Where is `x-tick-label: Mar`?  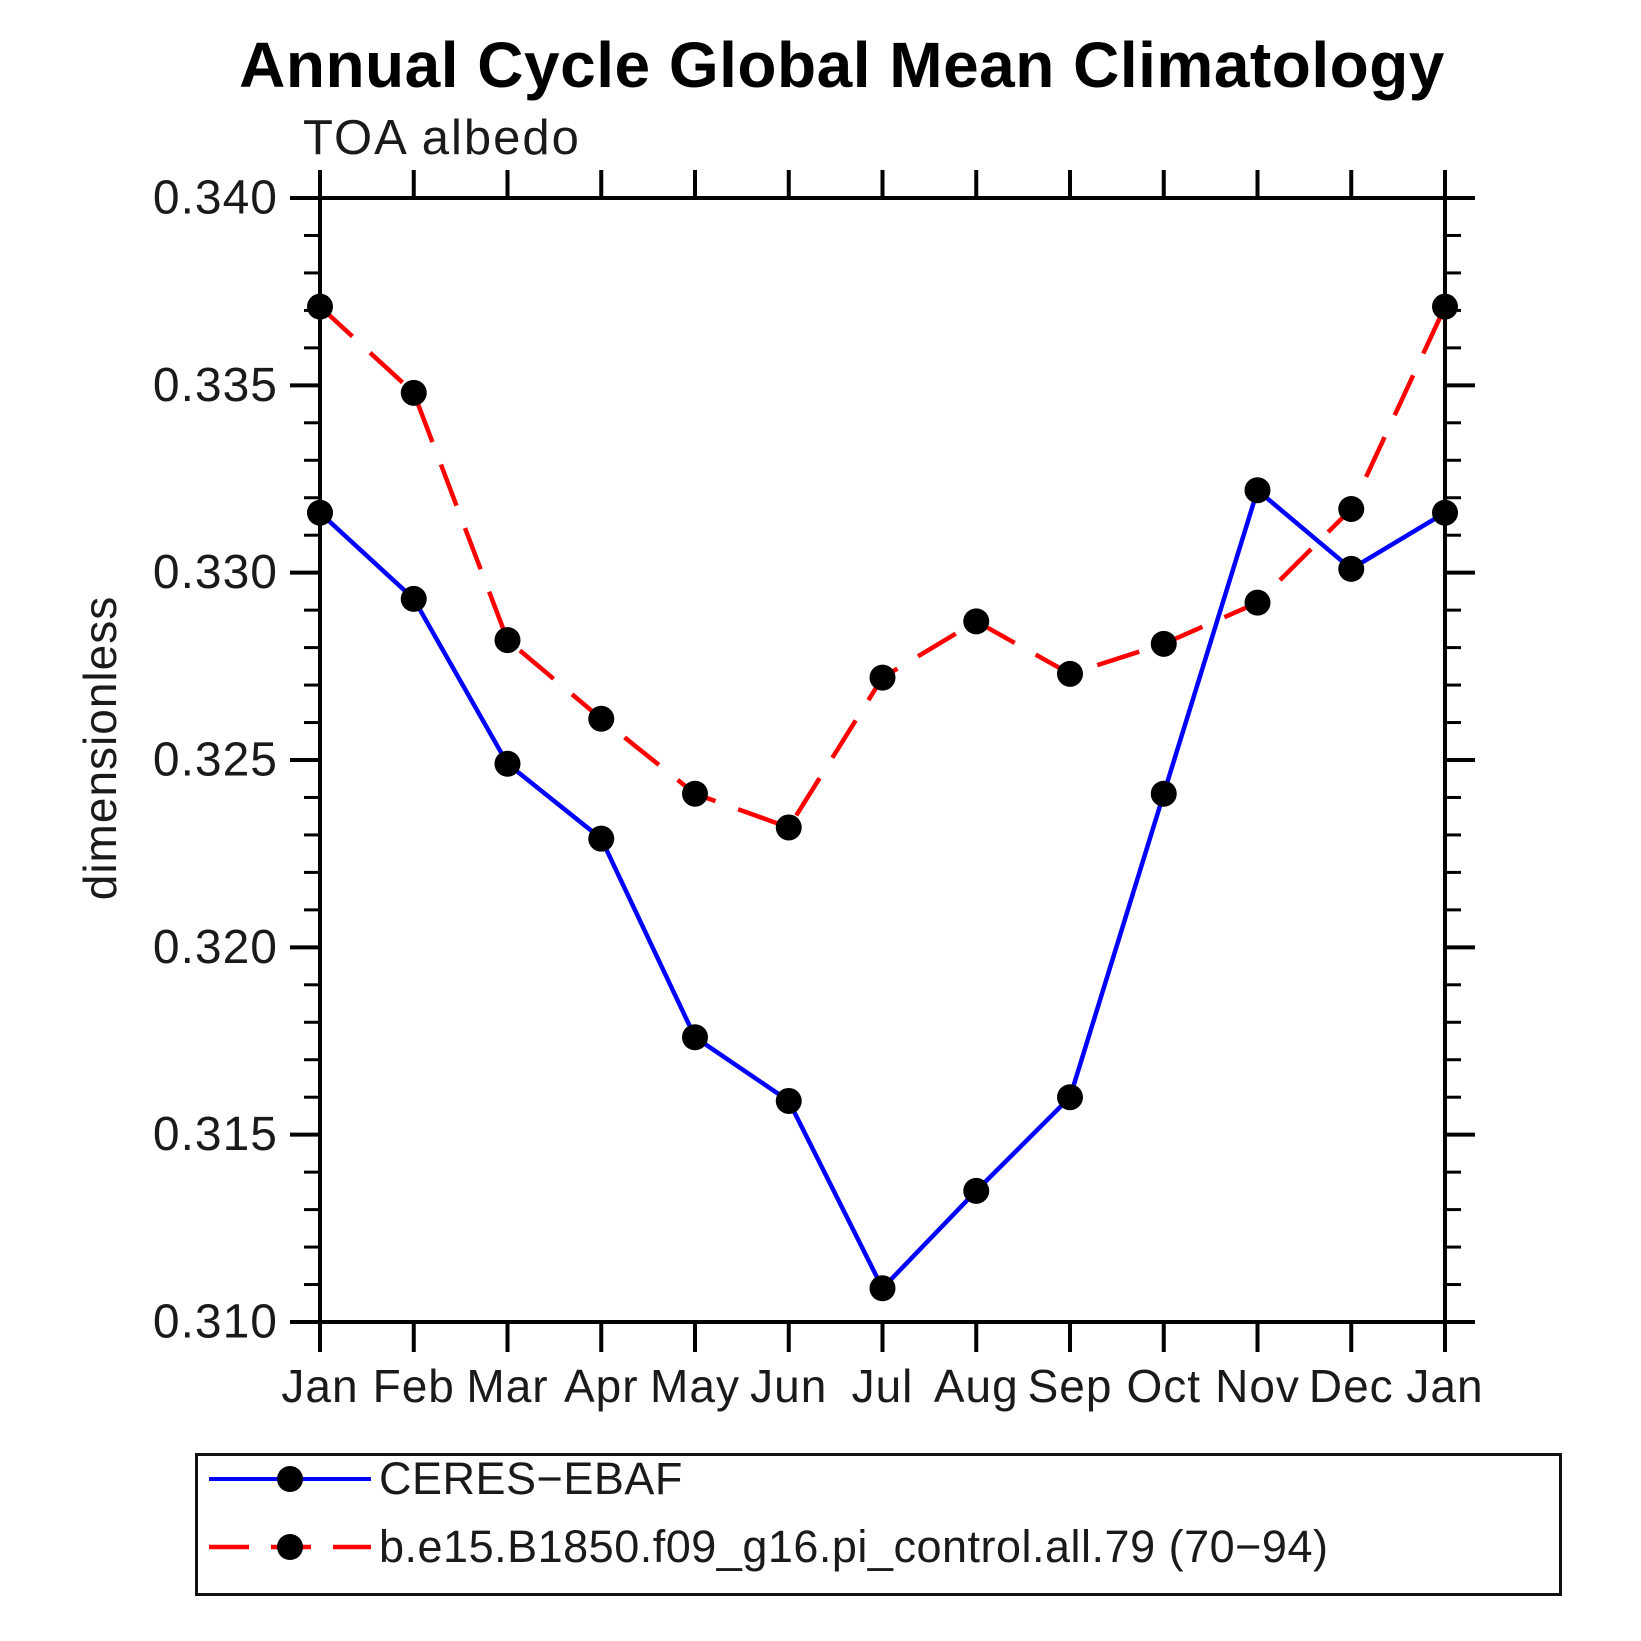
x-tick-label: Mar is located at coordinates (507, 1386).